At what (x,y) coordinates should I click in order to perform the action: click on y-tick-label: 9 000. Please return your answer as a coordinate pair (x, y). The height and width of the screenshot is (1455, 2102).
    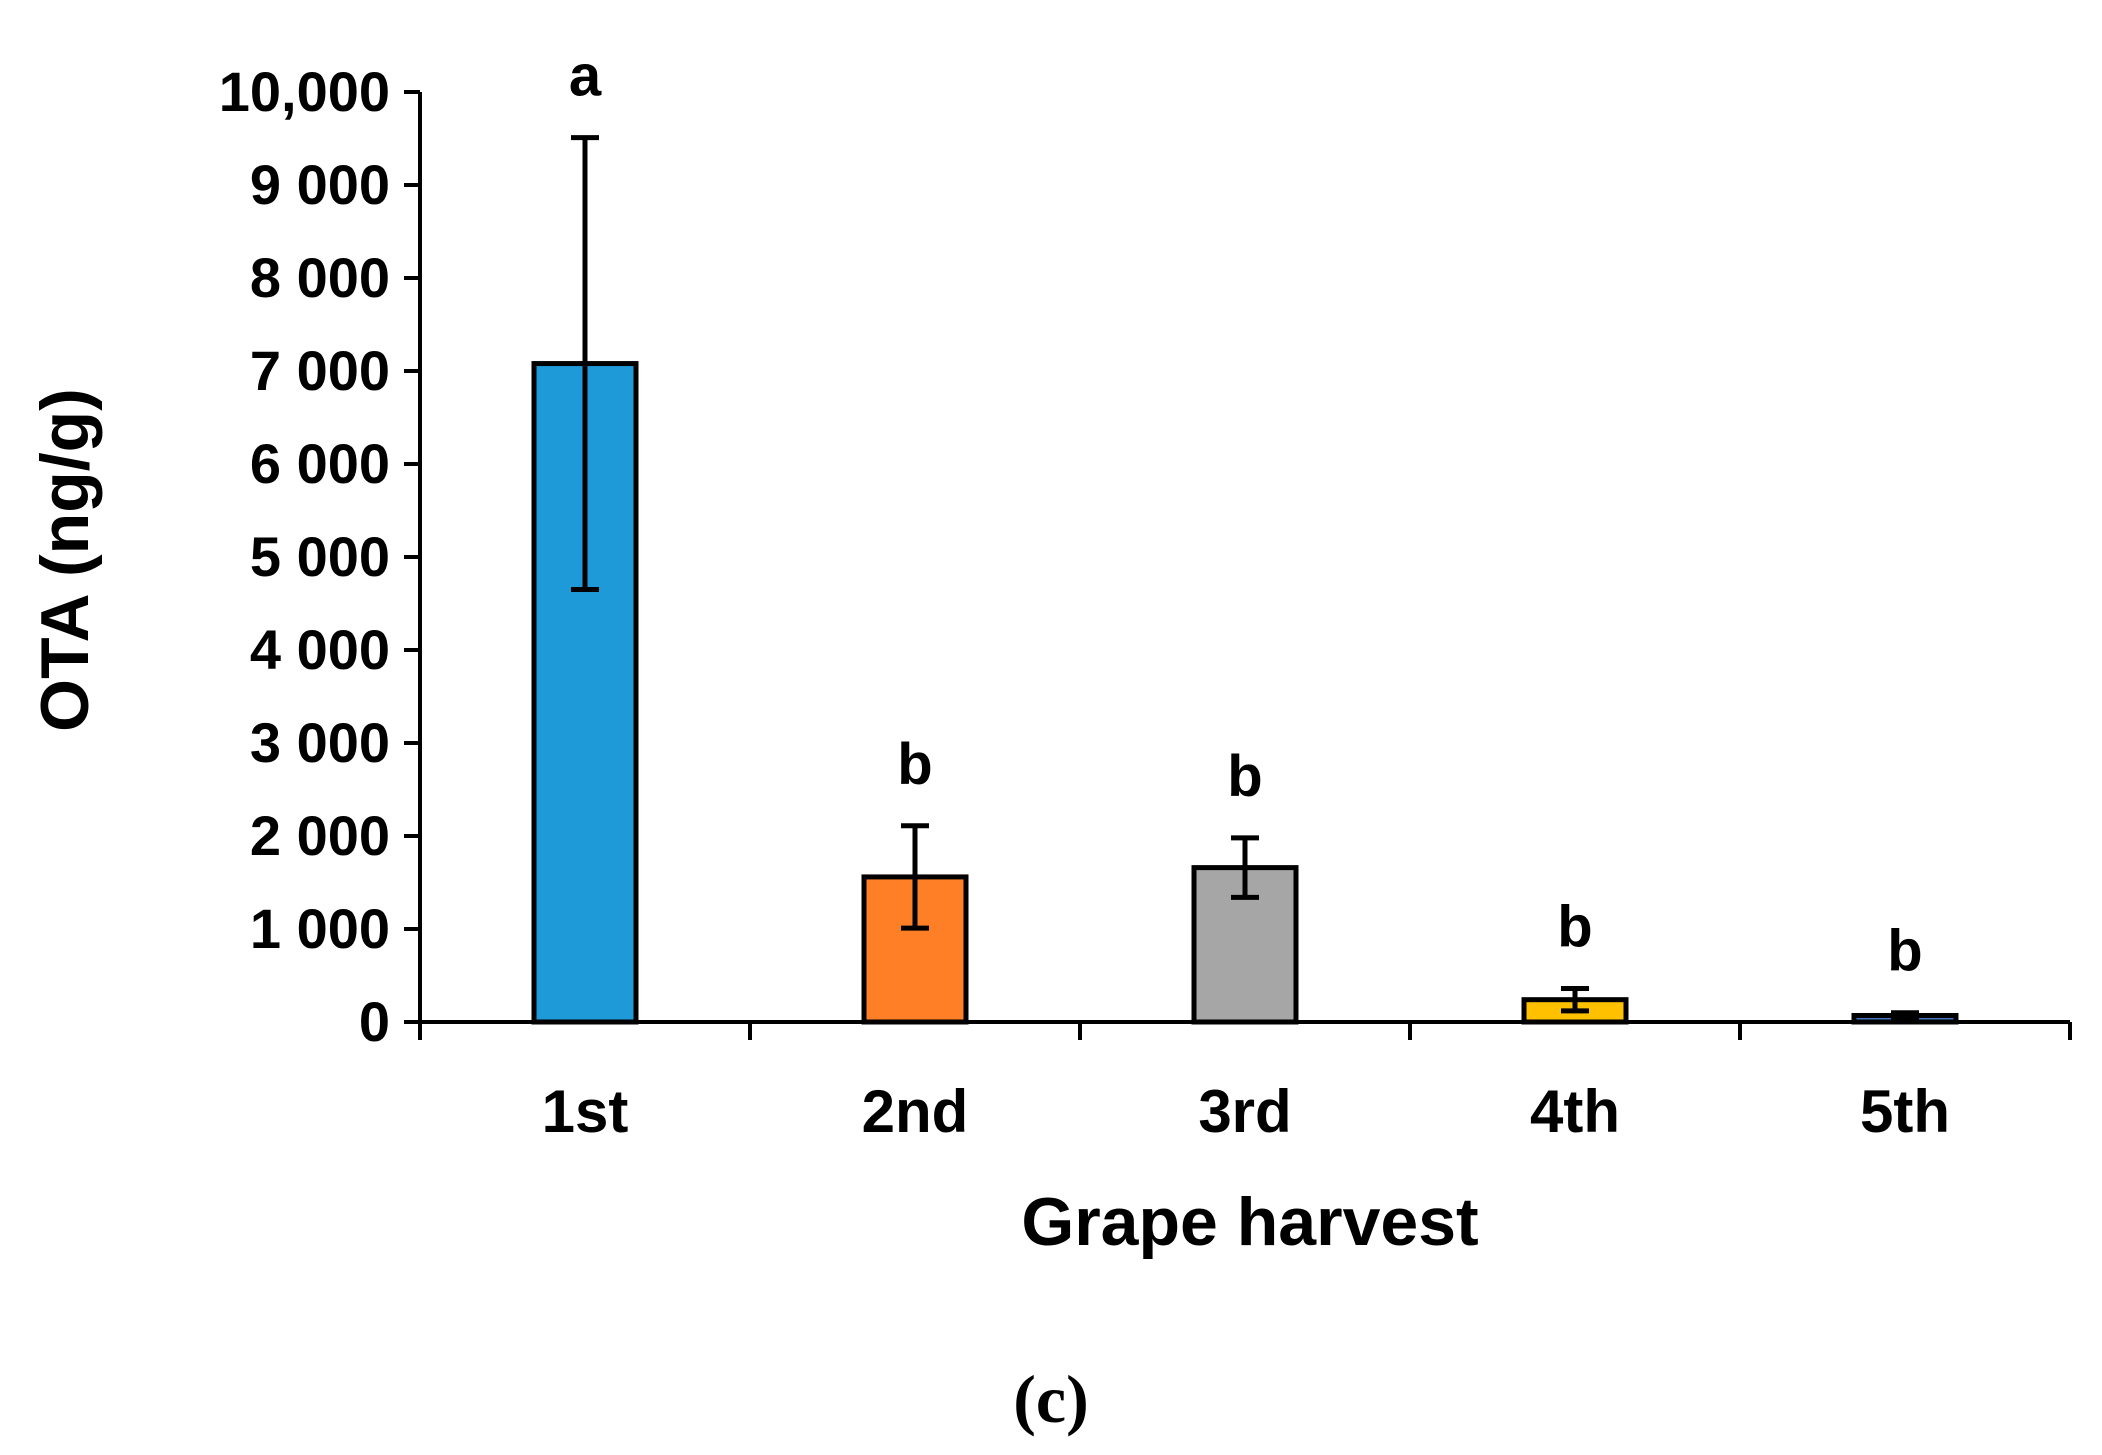
    Looking at the image, I should click on (320, 184).